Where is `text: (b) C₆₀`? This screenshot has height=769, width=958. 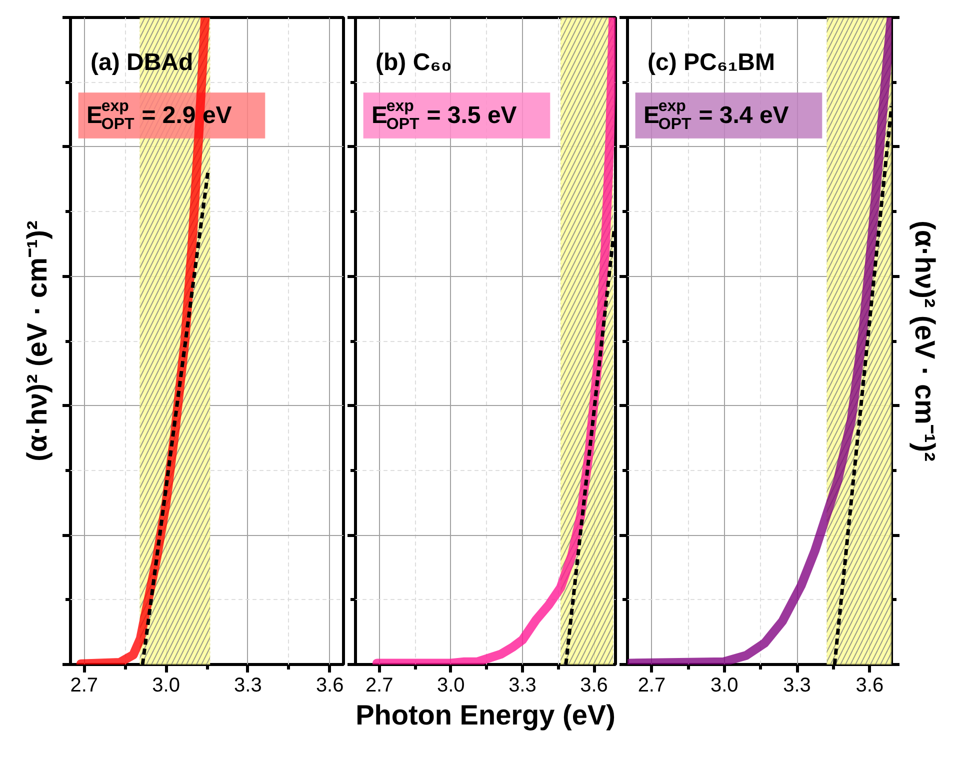 text: (b) C₆₀ is located at coordinates (414, 62).